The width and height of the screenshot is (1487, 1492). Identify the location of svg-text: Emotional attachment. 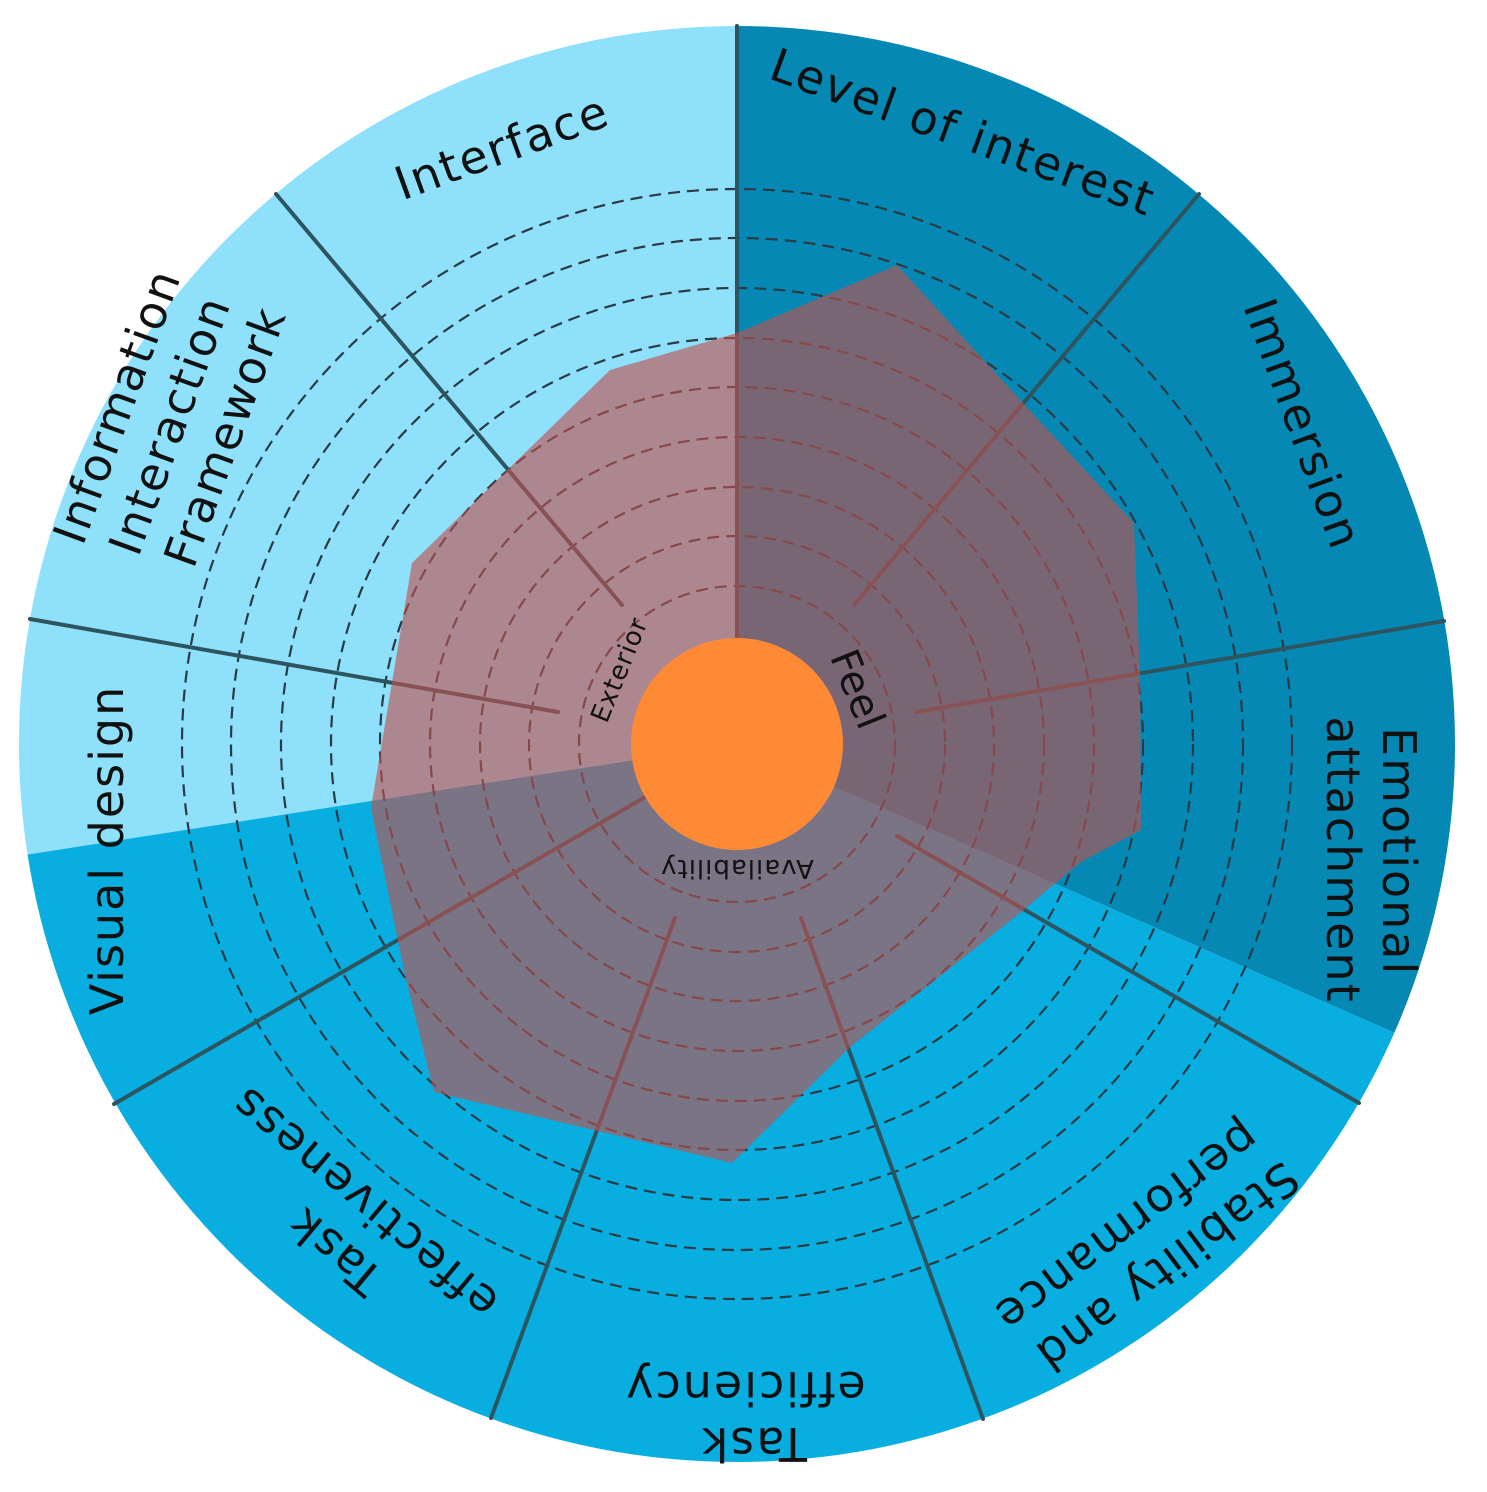
(1371, 859).